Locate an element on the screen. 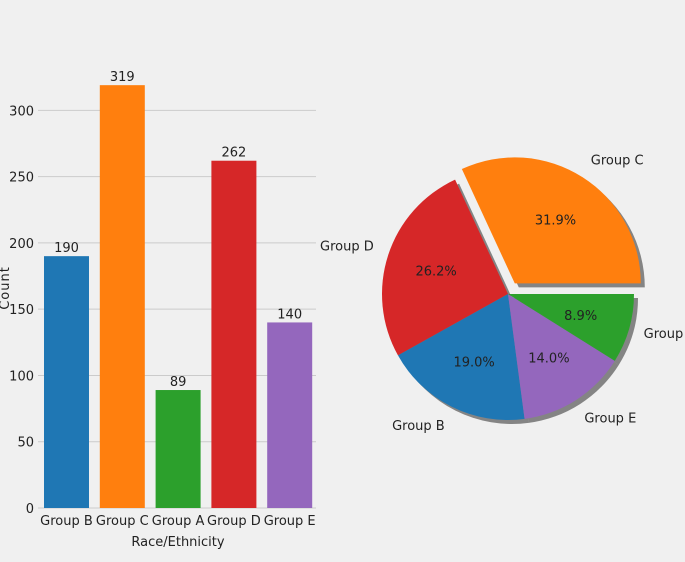 This screenshot has height=562, width=685. pie-label-group-e: Group E is located at coordinates (610, 419).